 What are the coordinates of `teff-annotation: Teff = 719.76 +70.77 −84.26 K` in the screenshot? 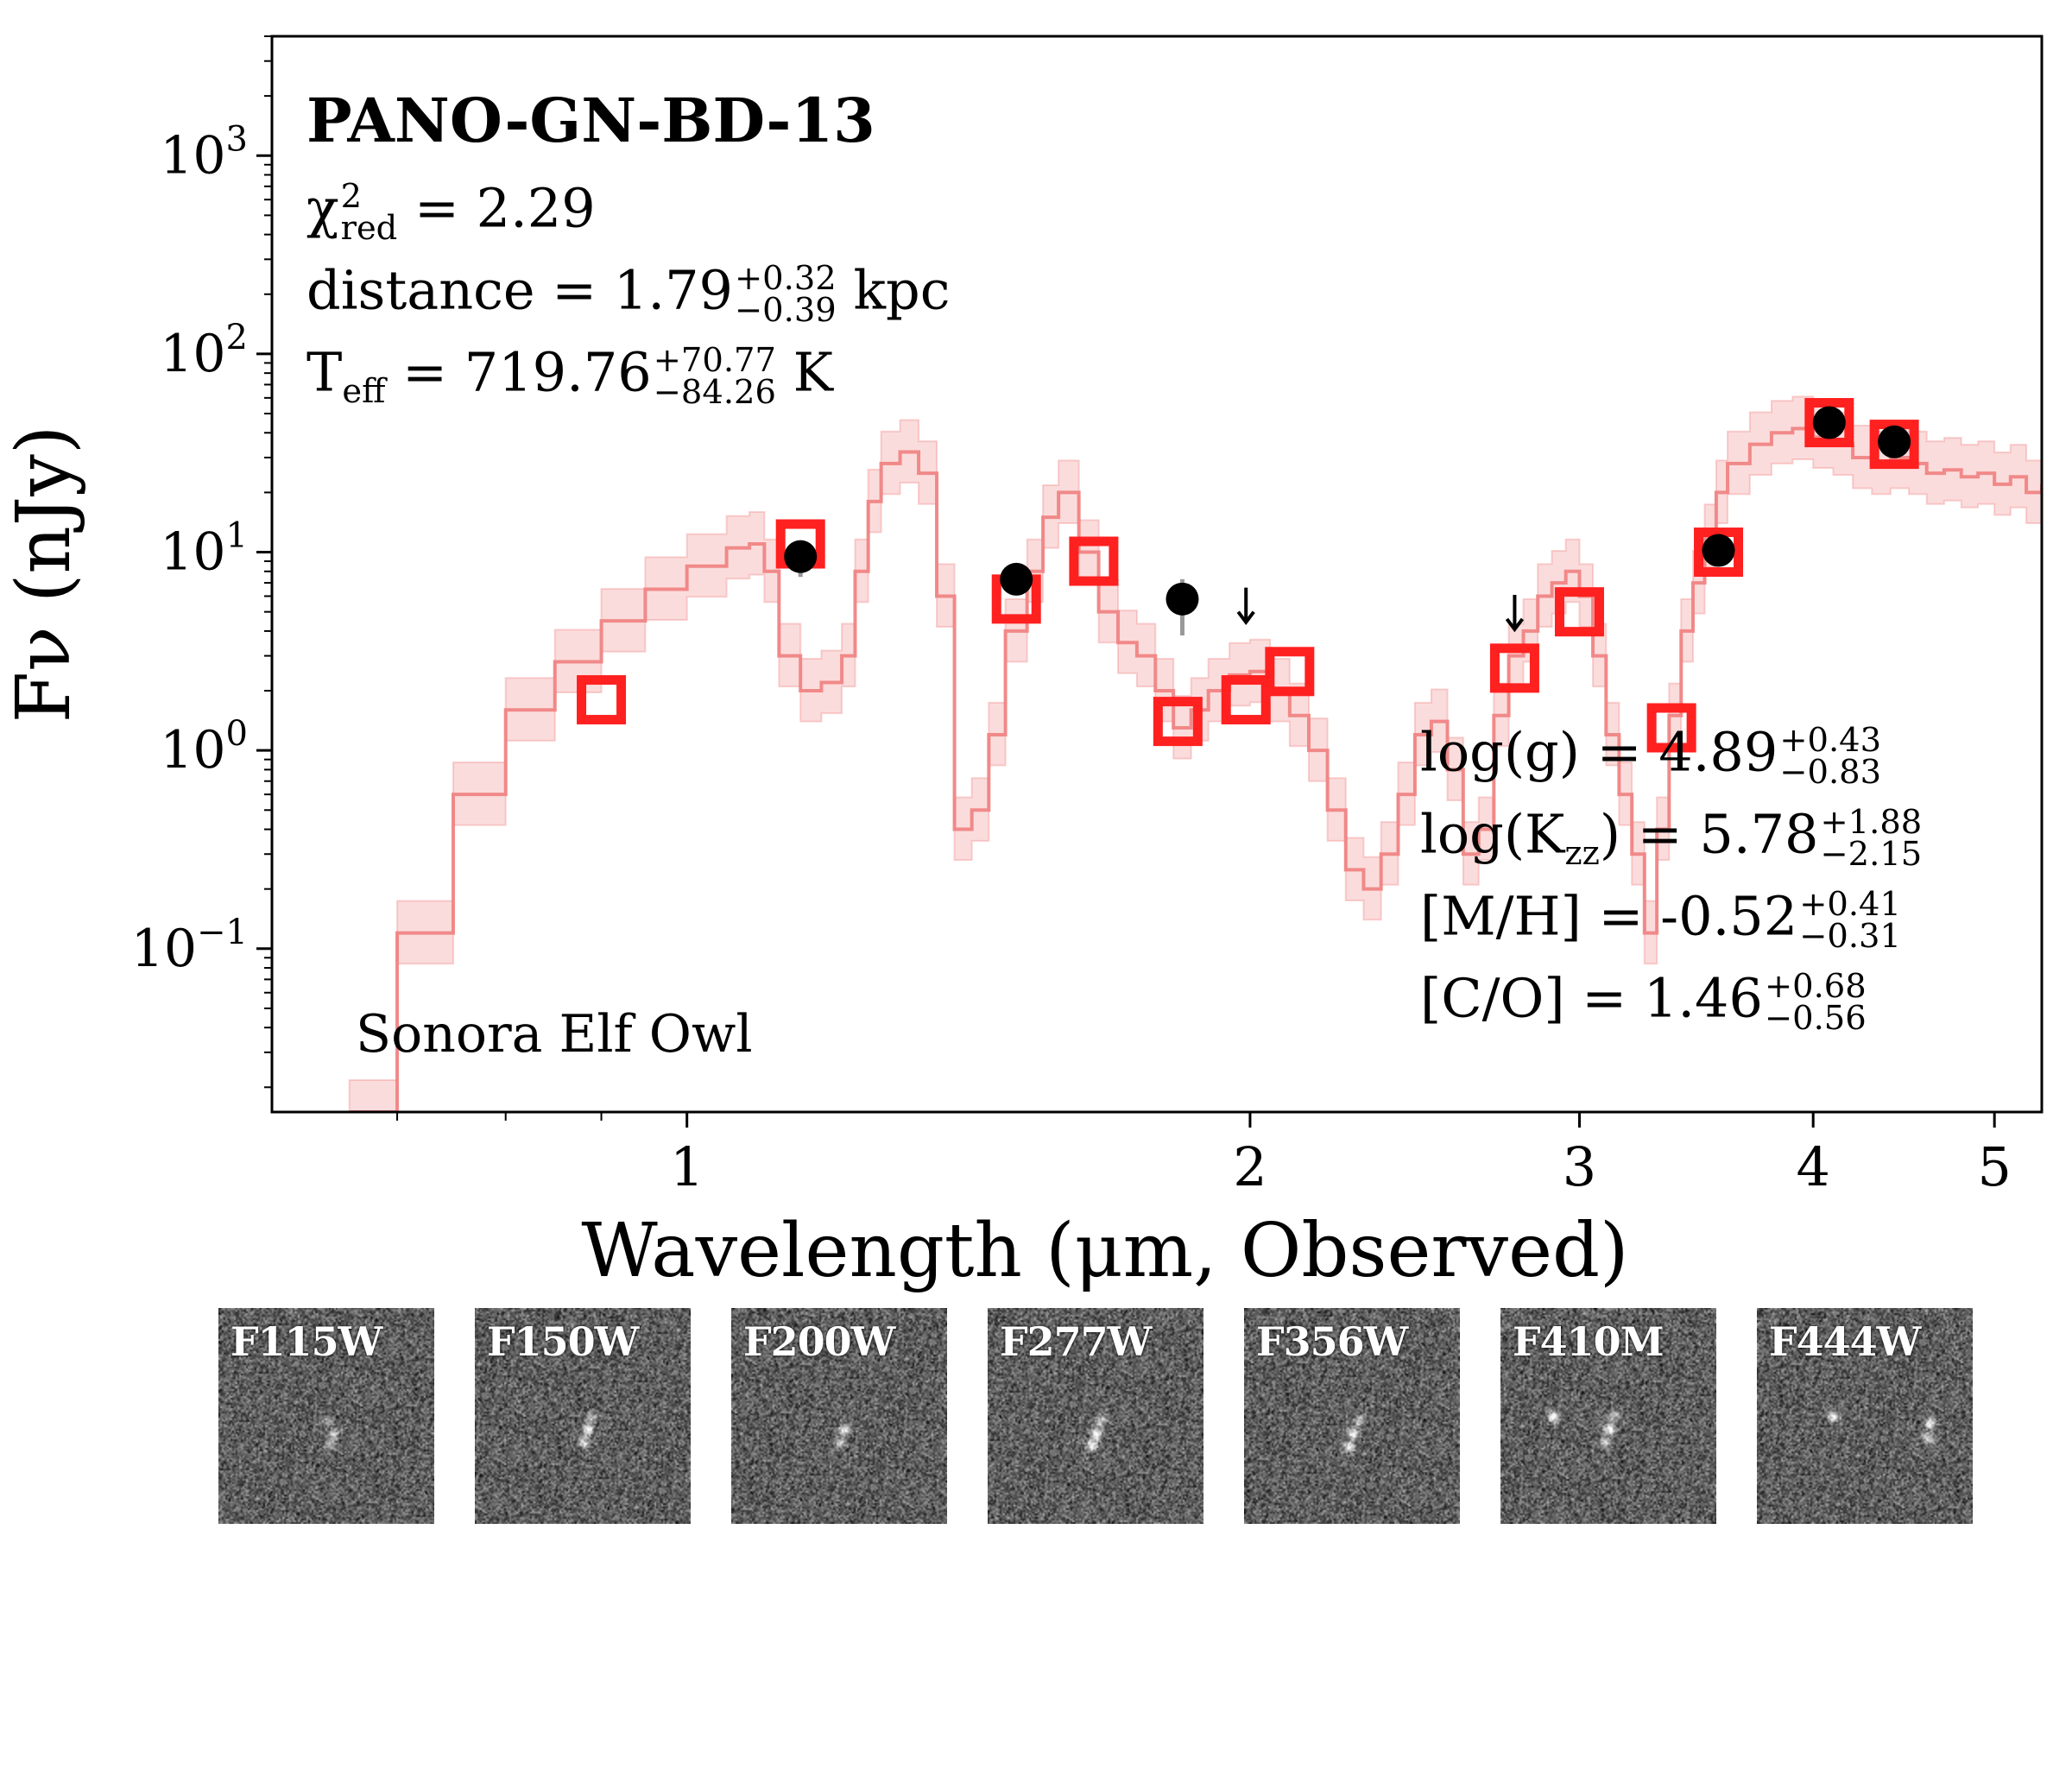 It's located at (569, 376).